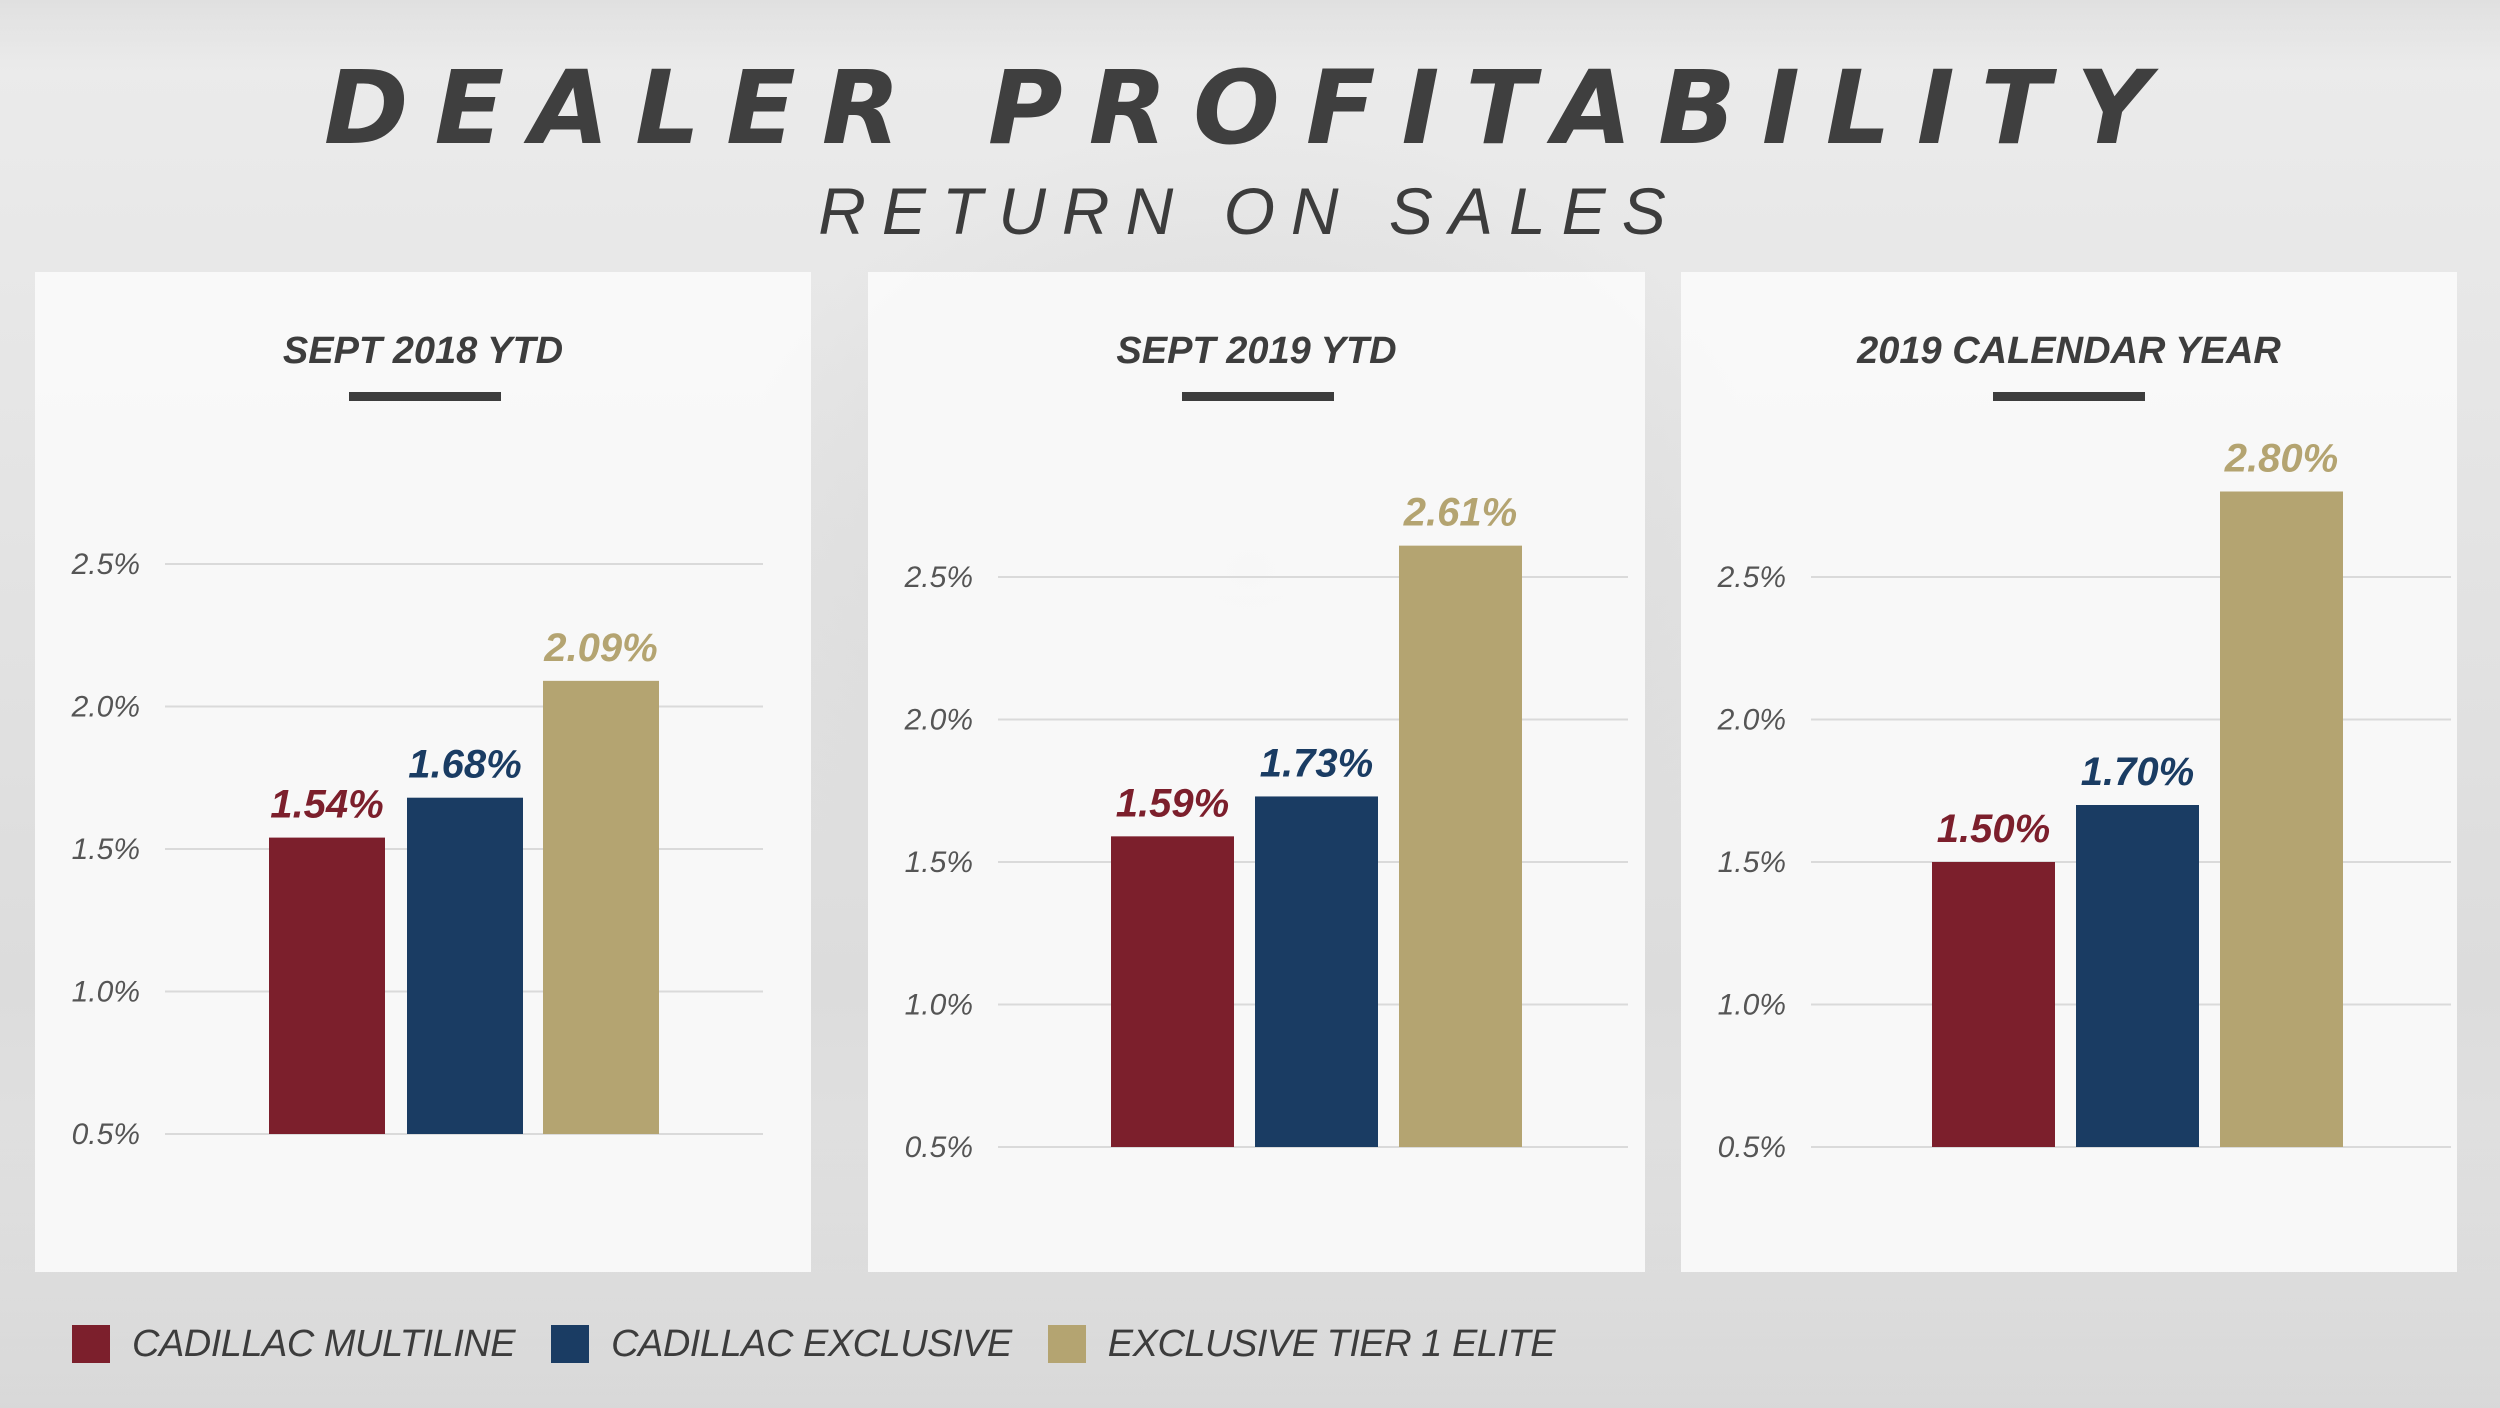 This screenshot has height=1408, width=2500. I want to click on bar-chart-sept-2019-ytd: 0.5% 1.0% 1.5% 2.0% 2.5% 1.59% 1.73% 2.61%, so click(1266, 827).